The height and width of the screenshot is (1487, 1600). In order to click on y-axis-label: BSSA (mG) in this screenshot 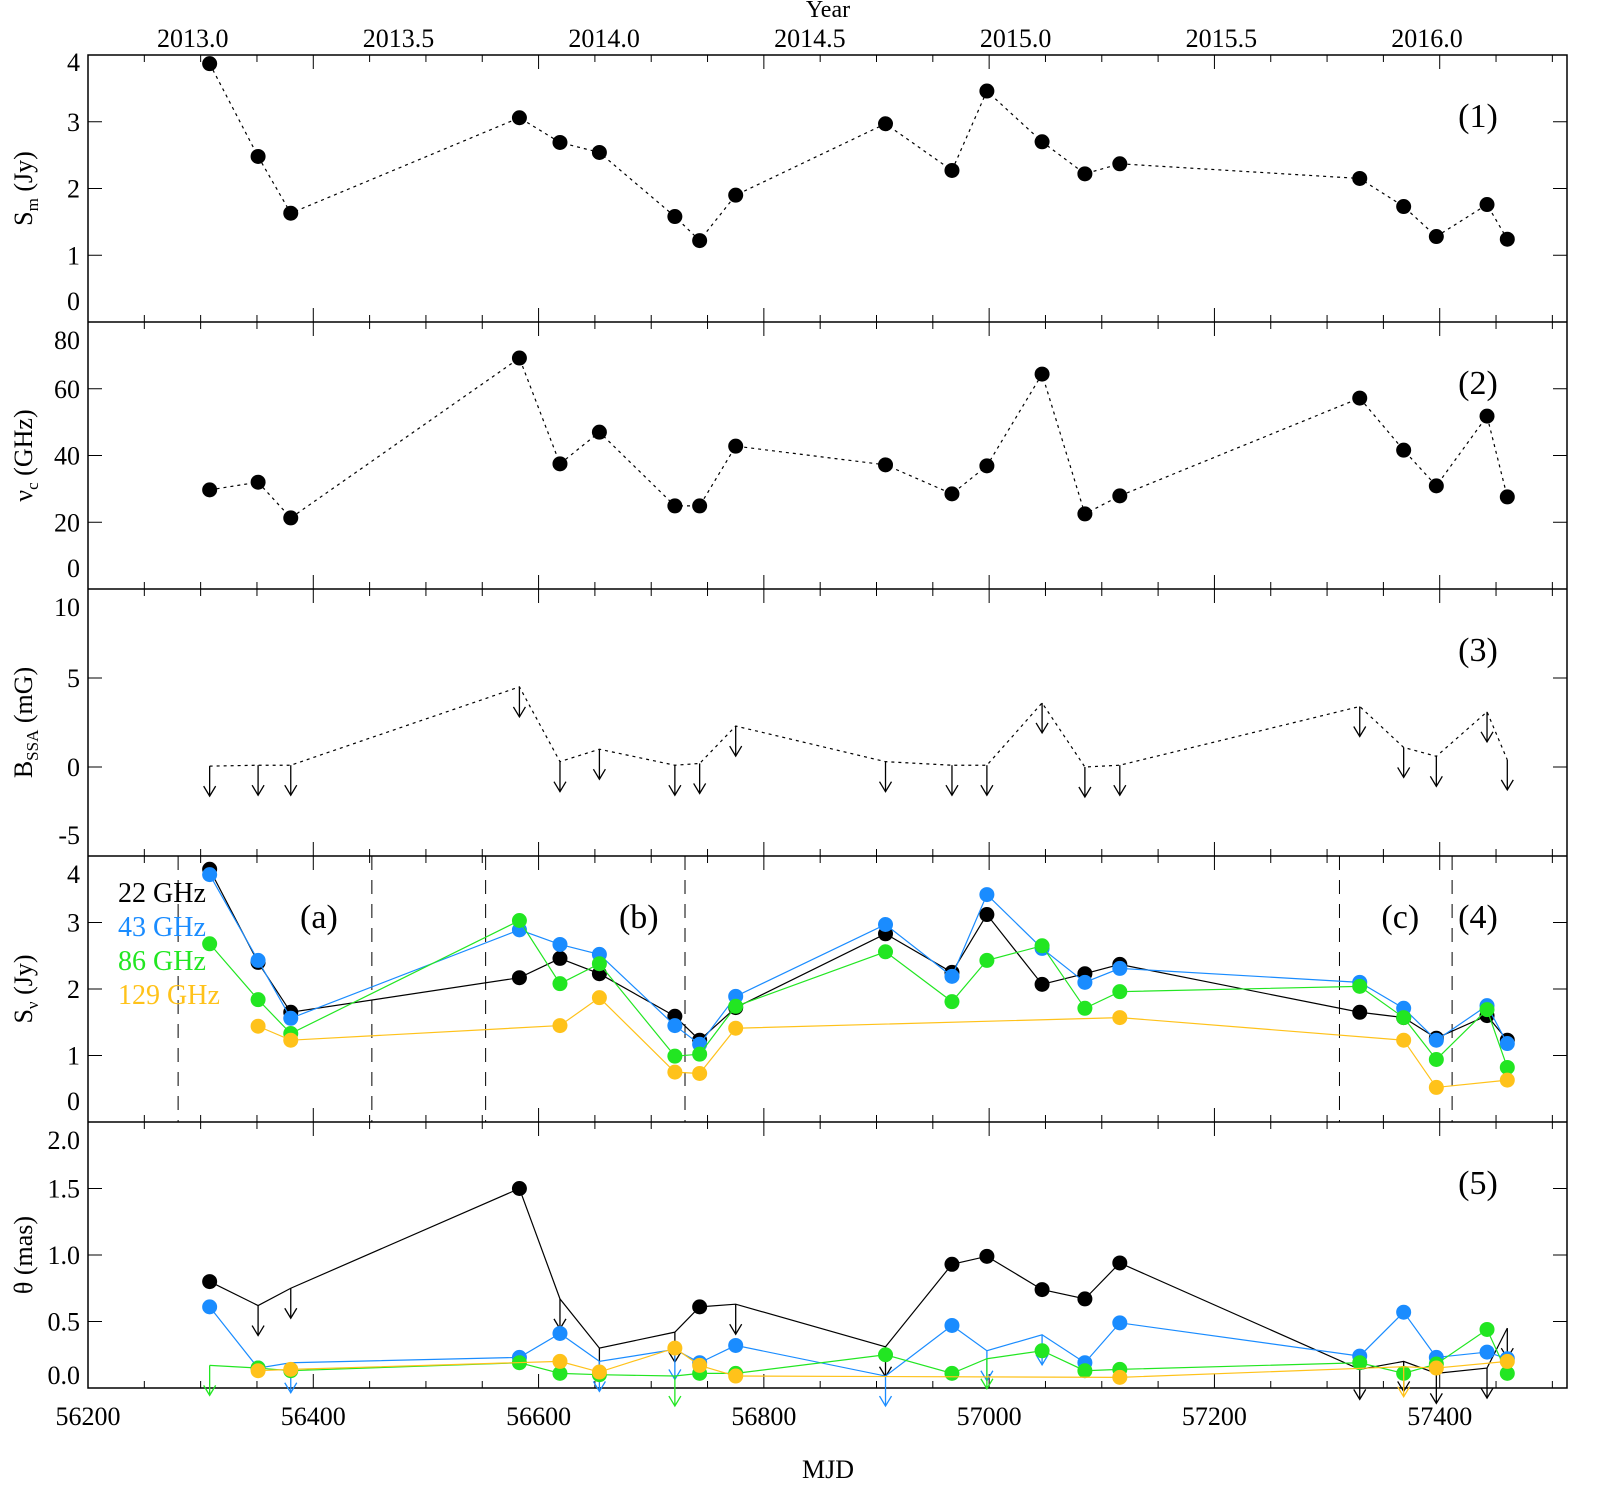, I will do `click(25, 722)`.